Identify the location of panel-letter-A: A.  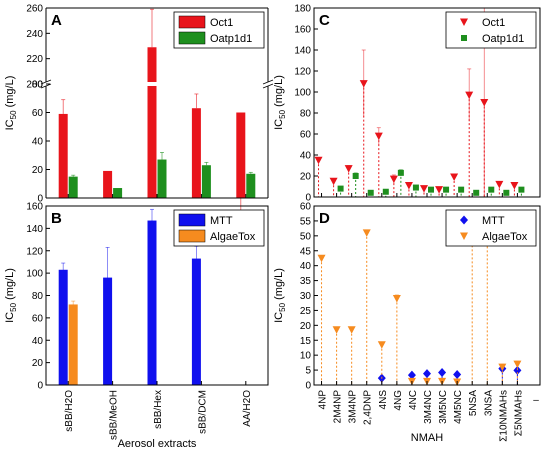
(56, 20).